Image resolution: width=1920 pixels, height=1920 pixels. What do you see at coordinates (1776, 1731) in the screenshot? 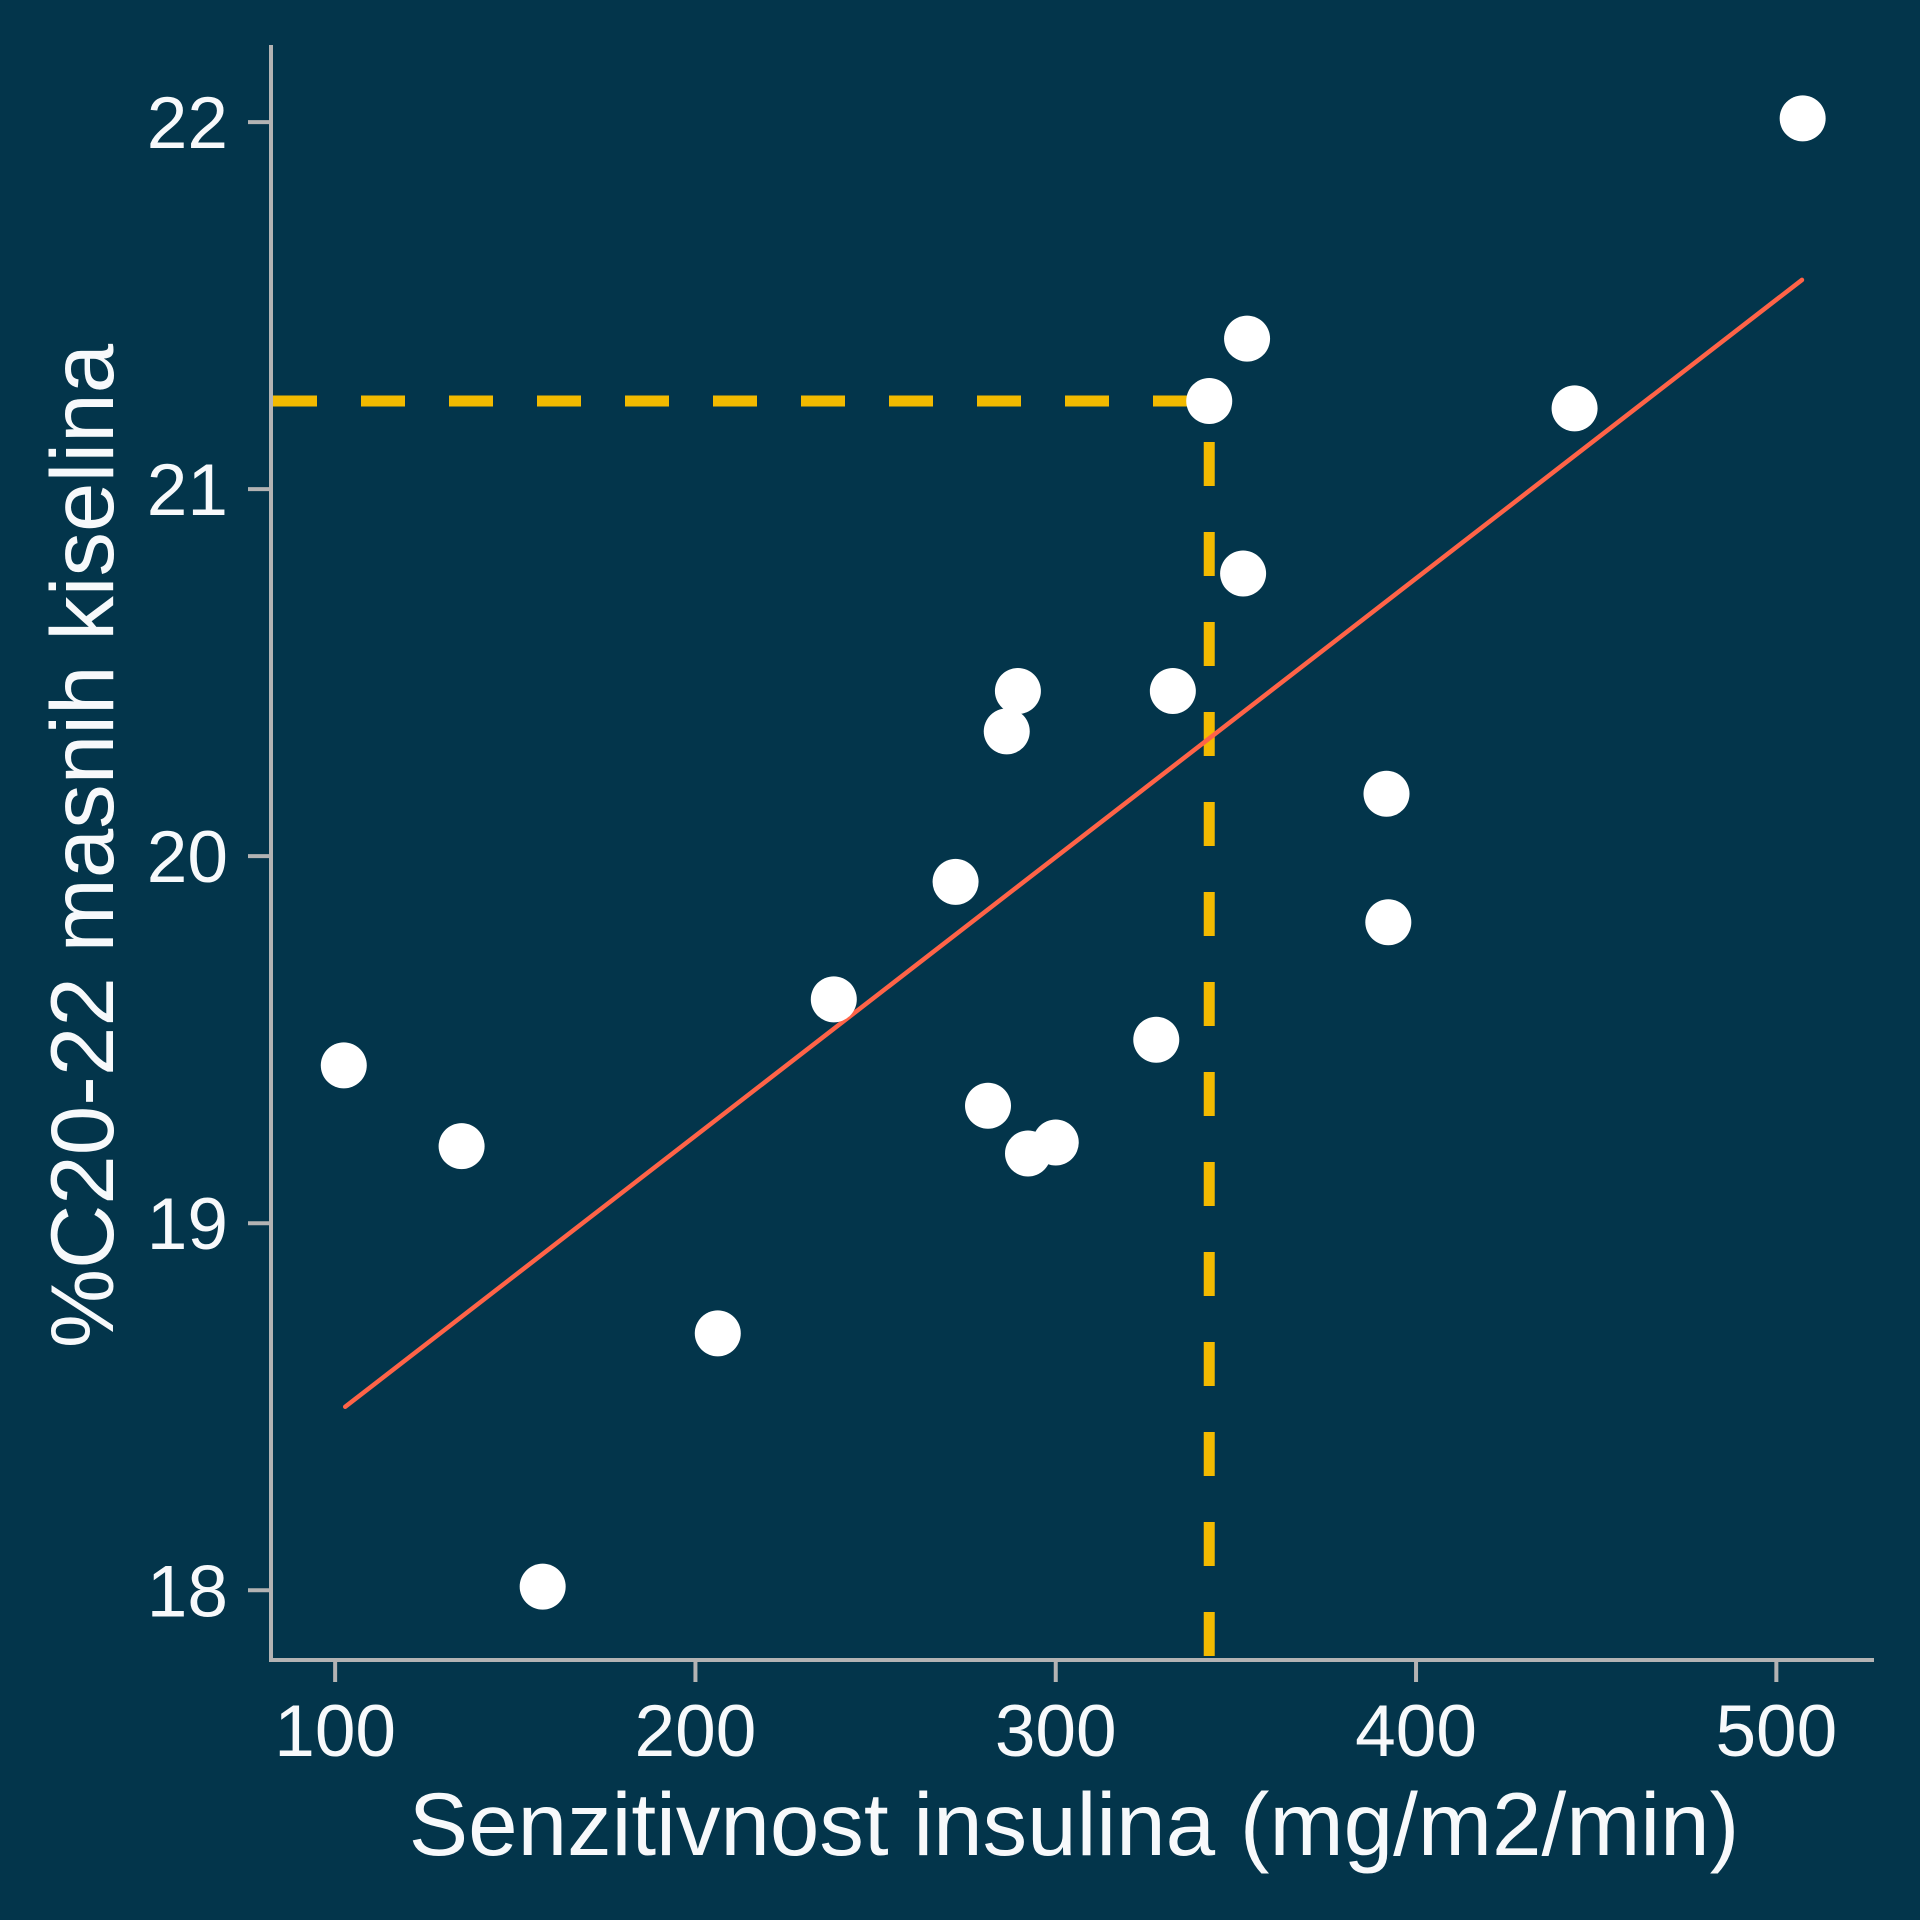
I see `x-tick-label: 500` at bounding box center [1776, 1731].